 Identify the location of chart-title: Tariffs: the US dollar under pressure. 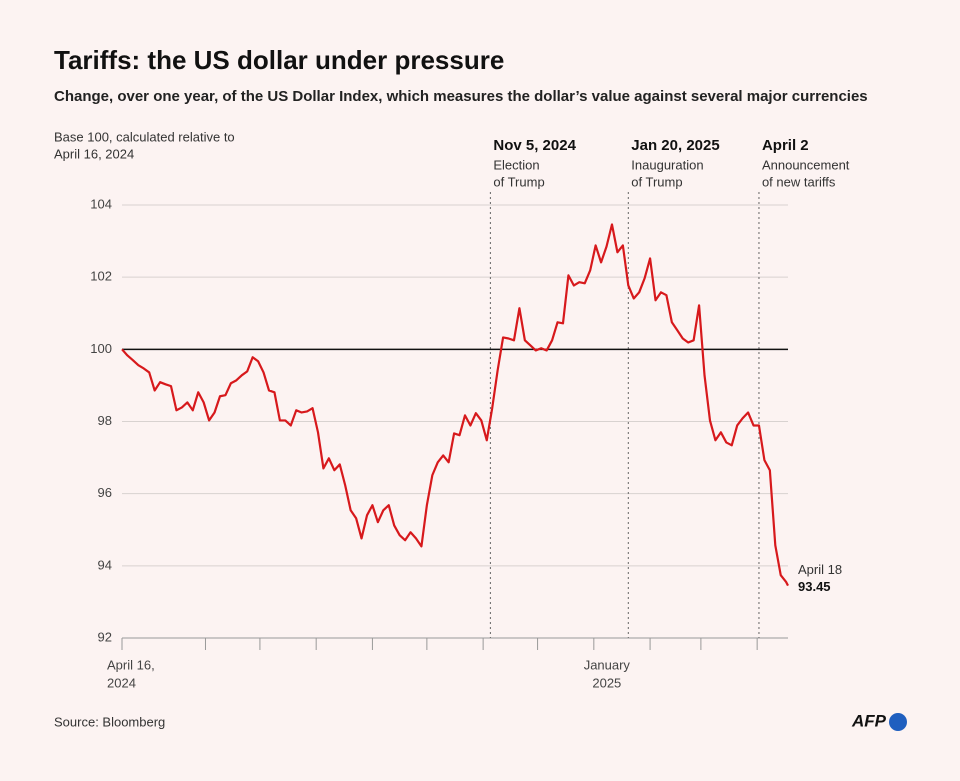
(279, 60).